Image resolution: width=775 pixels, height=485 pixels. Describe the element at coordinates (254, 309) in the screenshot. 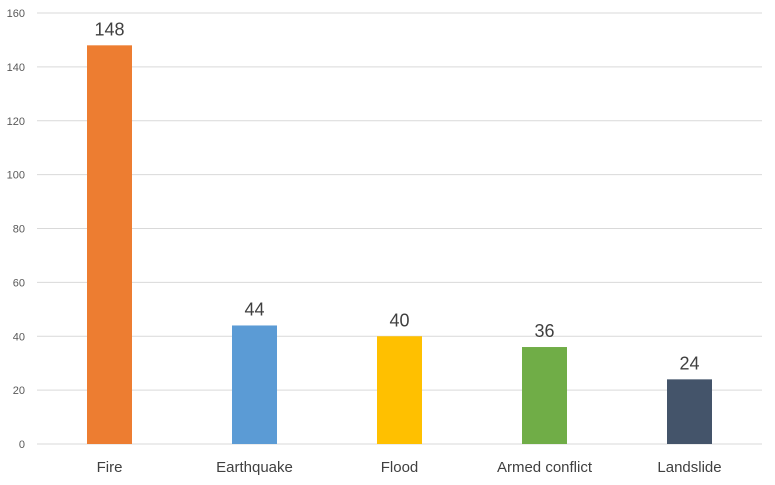

I see `data-label: 44` at that location.